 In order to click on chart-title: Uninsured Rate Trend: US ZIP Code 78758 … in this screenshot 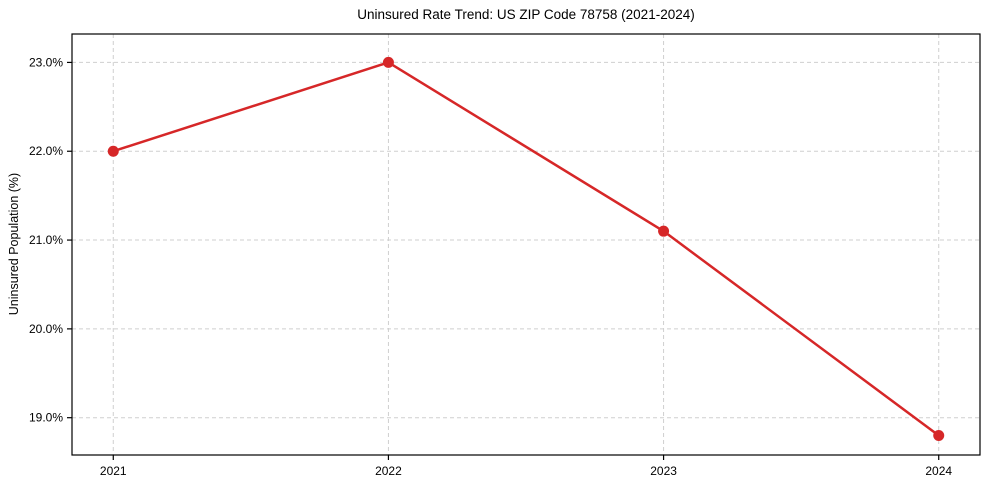, I will do `click(526, 14)`.